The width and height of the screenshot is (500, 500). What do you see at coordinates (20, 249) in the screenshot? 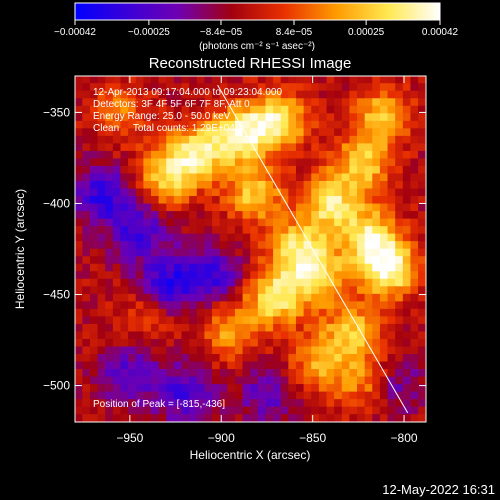
I see `y-axis-label: Heliocentric Y (arcsec)` at bounding box center [20, 249].